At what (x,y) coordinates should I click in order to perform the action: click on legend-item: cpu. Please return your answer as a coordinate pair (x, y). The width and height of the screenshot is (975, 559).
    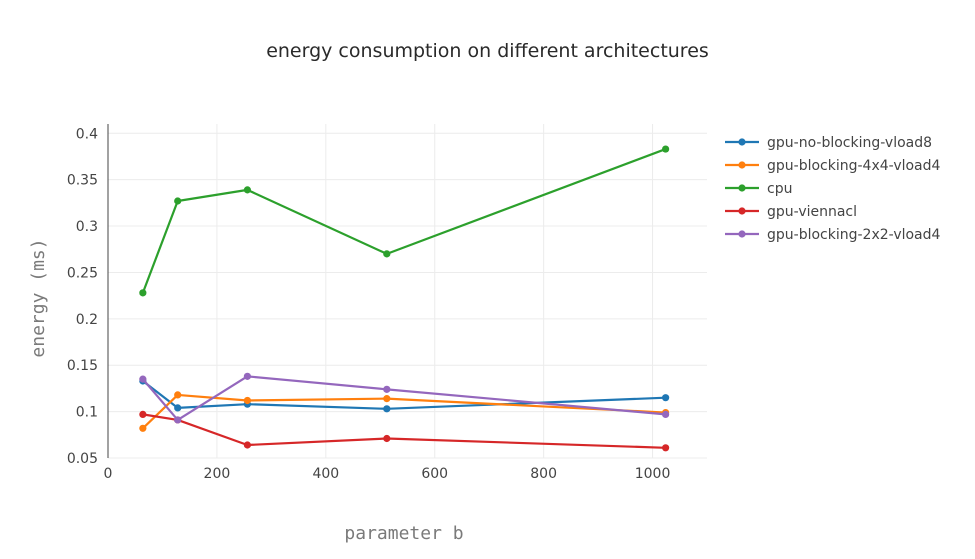
    Looking at the image, I should click on (758, 189).